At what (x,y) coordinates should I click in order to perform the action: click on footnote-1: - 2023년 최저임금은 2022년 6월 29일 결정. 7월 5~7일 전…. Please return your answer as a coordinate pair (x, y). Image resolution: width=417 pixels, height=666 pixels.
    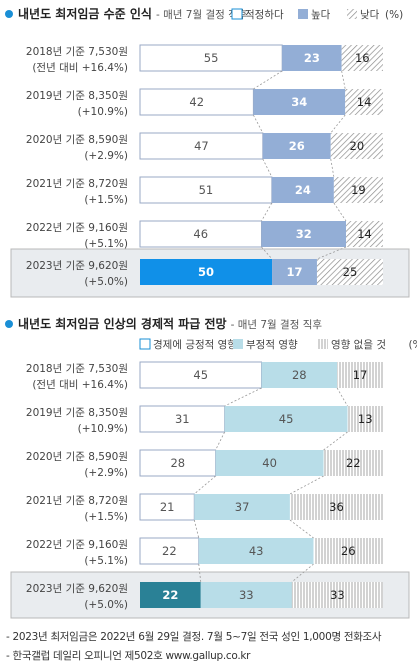
    Looking at the image, I should click on (194, 637).